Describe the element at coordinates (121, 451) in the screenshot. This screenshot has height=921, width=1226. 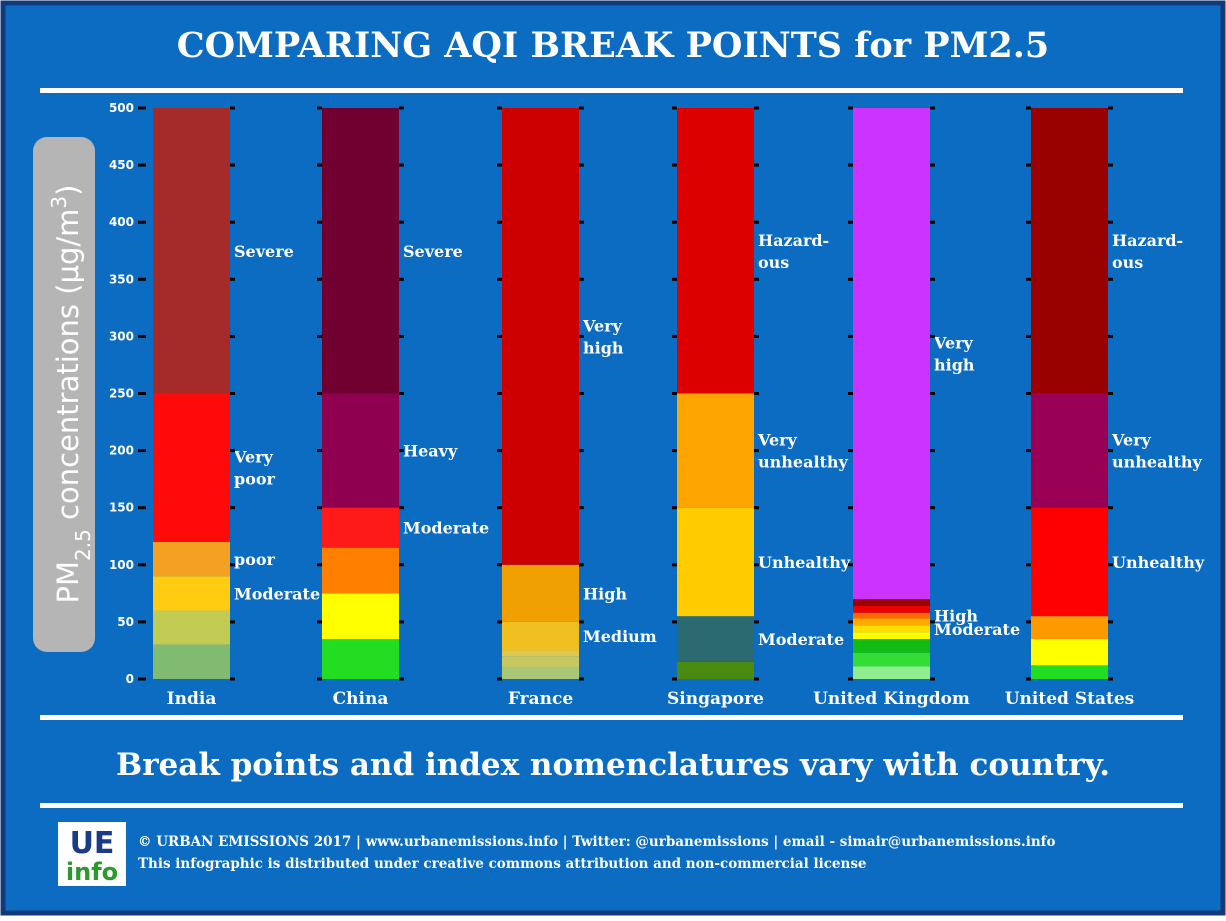
I see `y-tick-label: 200` at that location.